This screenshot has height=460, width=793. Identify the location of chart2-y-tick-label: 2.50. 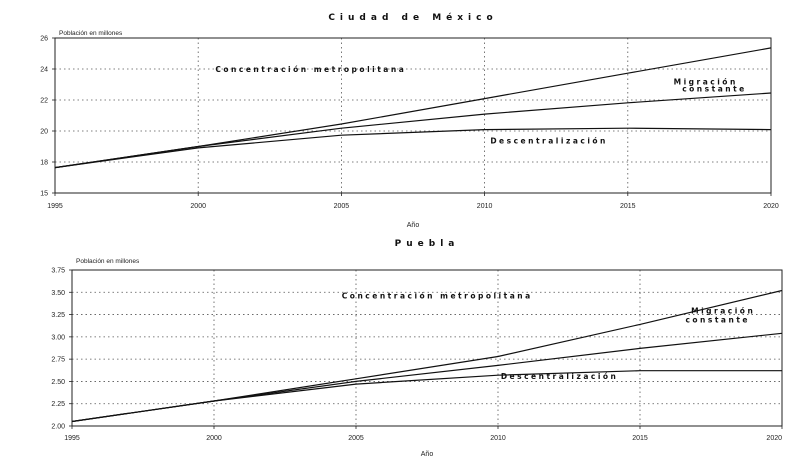
(58, 382).